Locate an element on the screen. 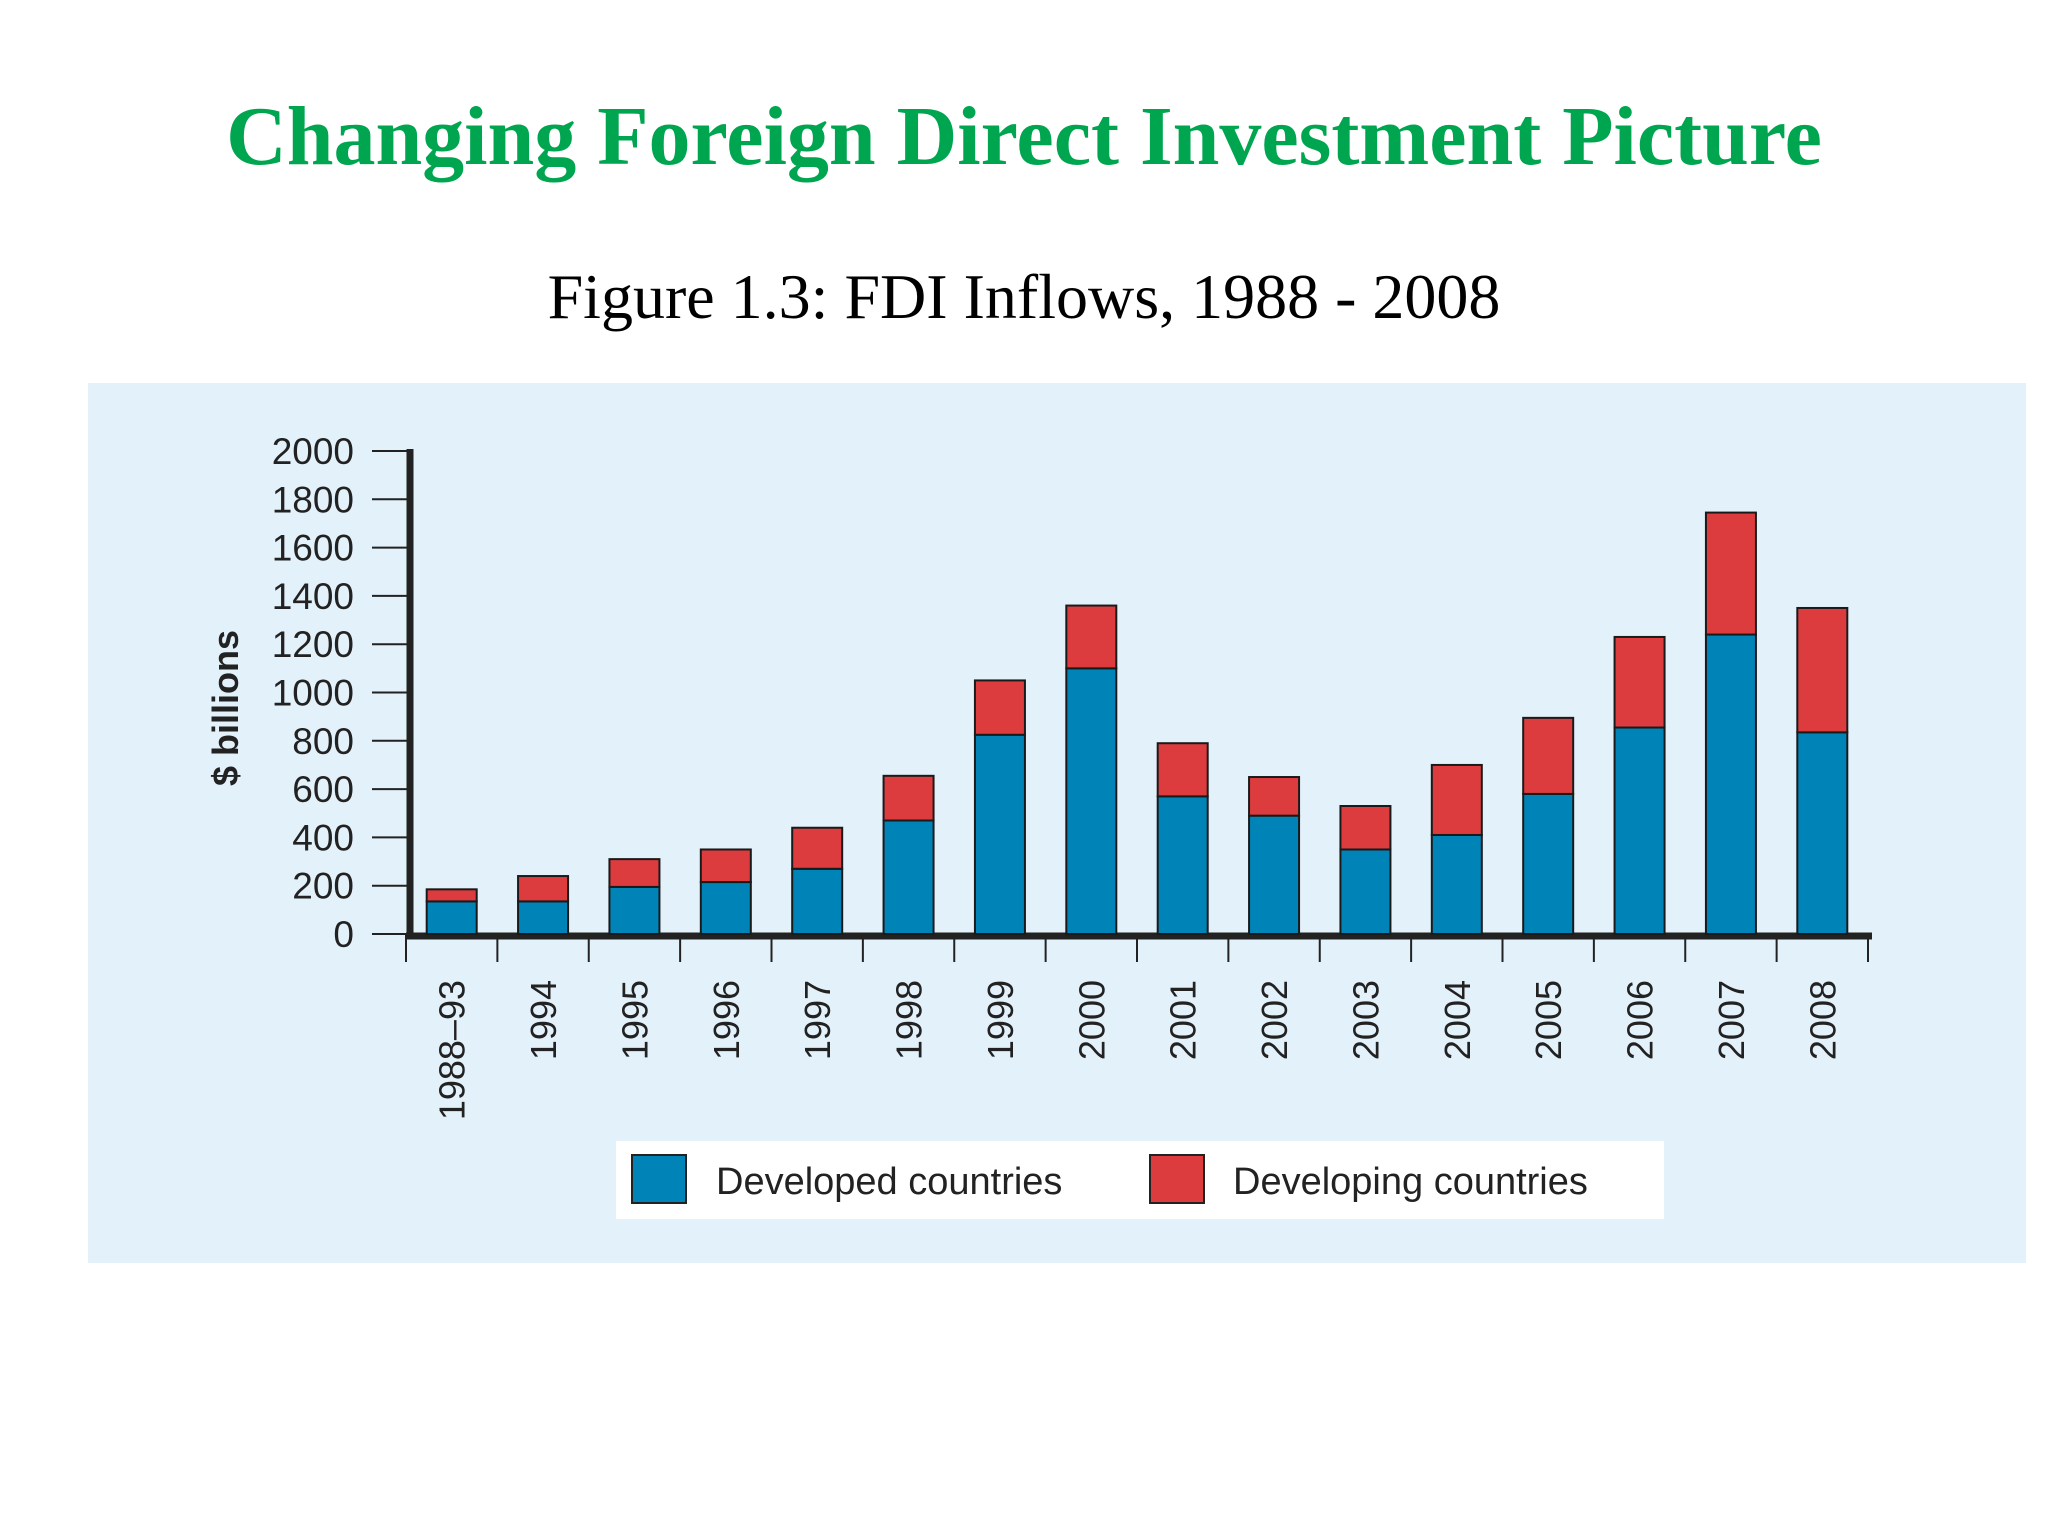  y-tick-label: 1600 is located at coordinates (313, 548).